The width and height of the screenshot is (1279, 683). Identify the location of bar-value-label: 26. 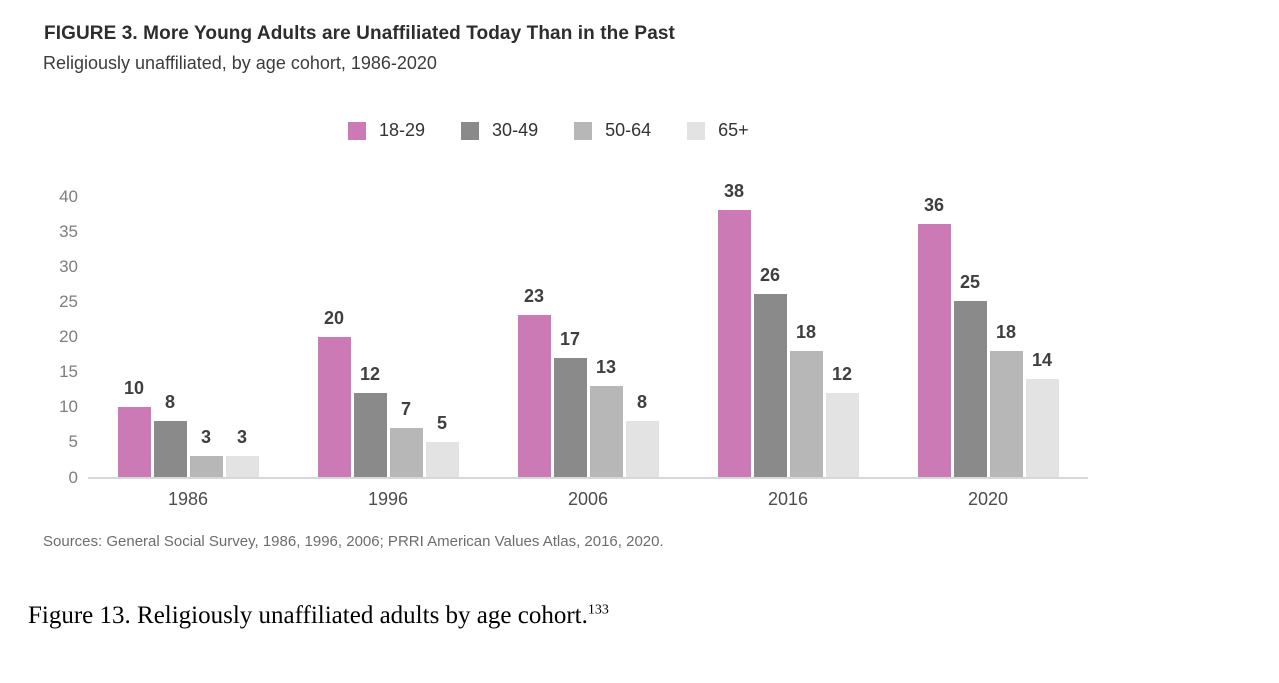
(770, 275).